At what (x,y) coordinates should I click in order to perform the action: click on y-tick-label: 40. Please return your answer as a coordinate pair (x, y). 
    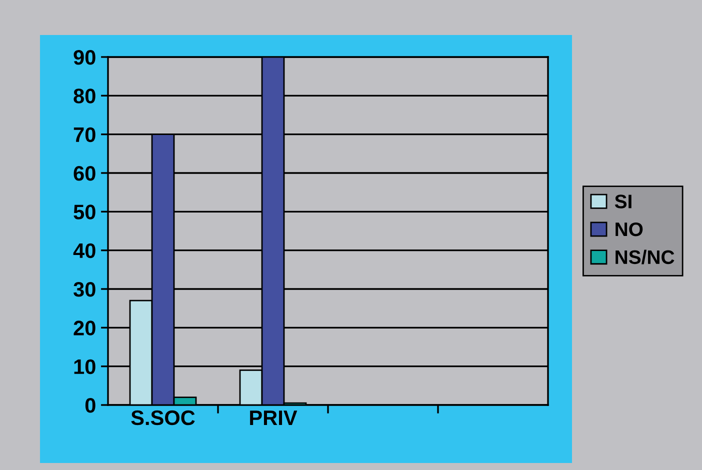
    Looking at the image, I should click on (84, 250).